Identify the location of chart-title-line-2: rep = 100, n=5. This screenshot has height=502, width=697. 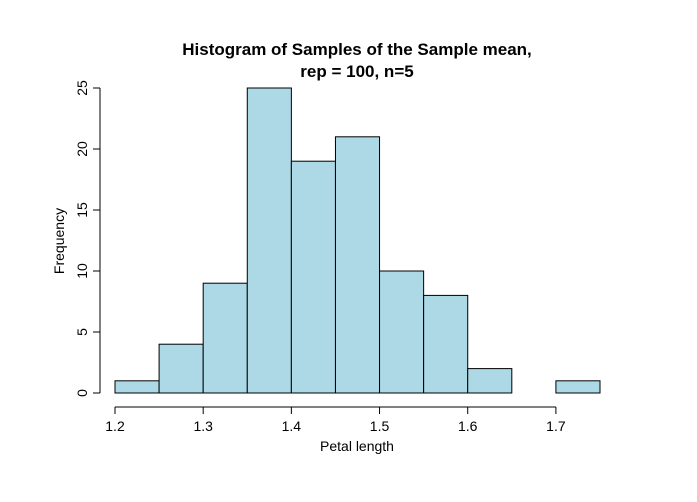
(356, 71).